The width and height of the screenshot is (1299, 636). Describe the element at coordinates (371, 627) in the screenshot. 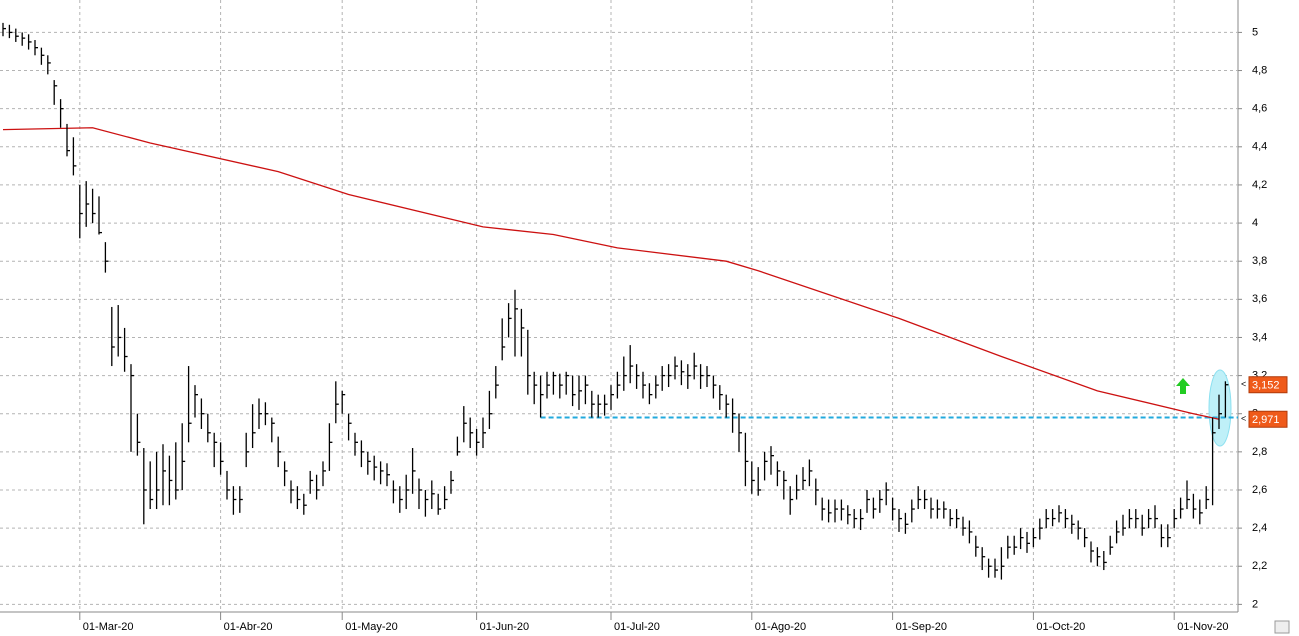

I see `x-tick-label: 01-May-20` at that location.